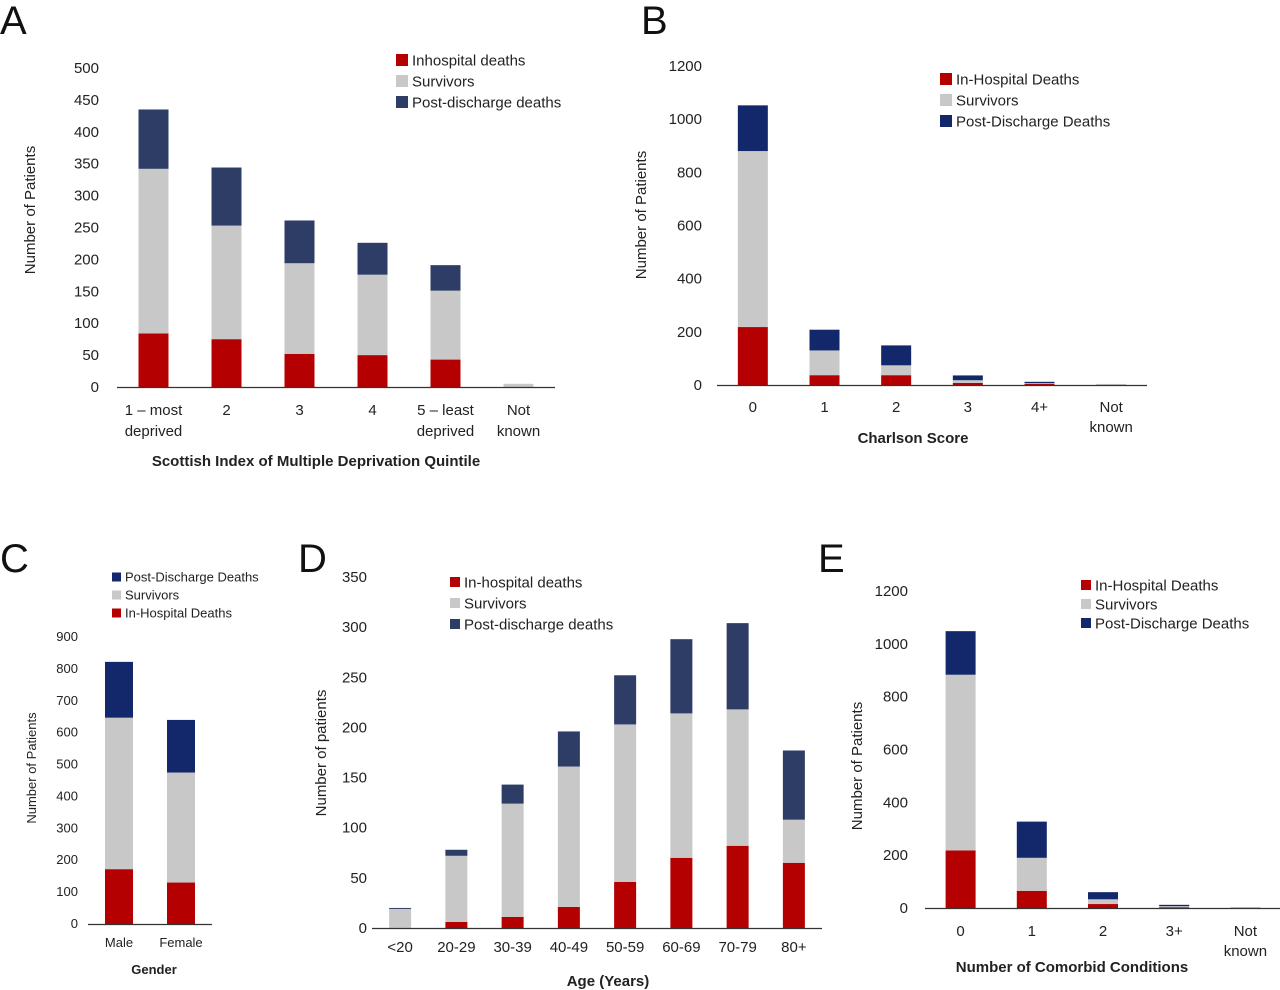  I want to click on y-tick-label: 1000, so click(891, 644).